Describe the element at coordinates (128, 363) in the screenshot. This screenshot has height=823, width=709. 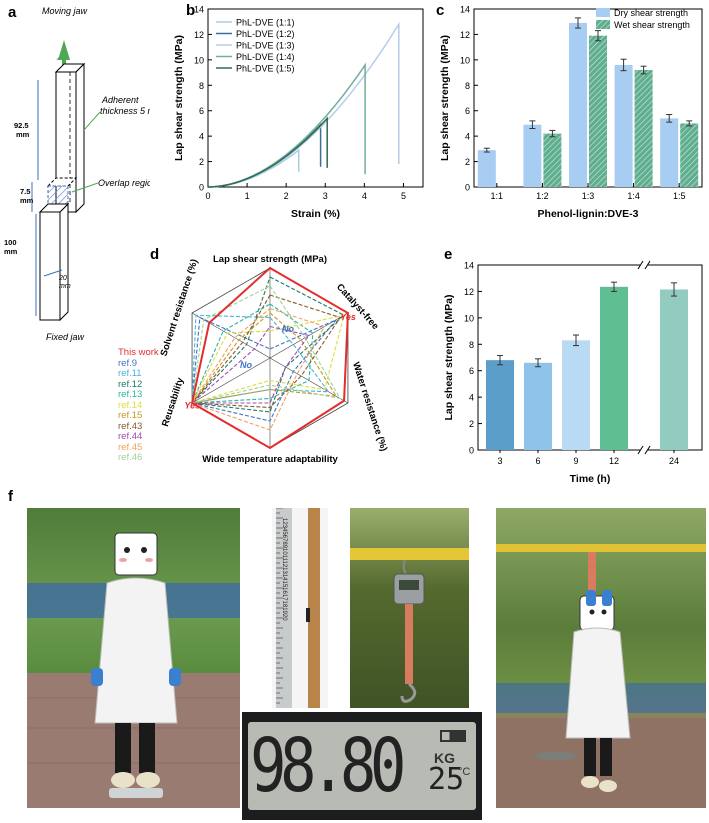
I see `legend-item: ref.9` at that location.